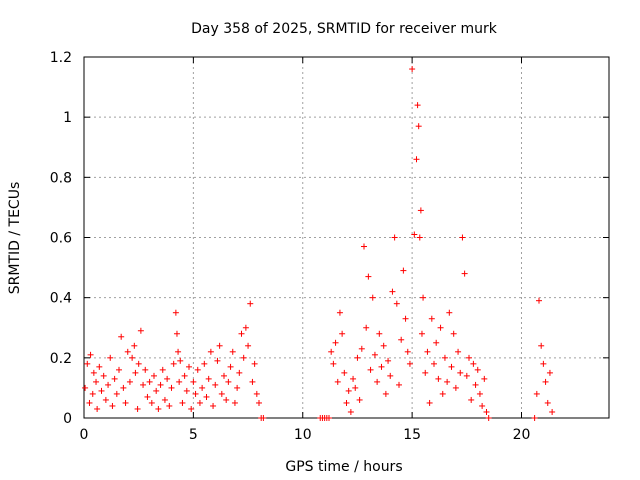 This screenshot has height=480, width=640. Describe the element at coordinates (193, 435) in the screenshot. I see `x-tick-label: 5` at that location.